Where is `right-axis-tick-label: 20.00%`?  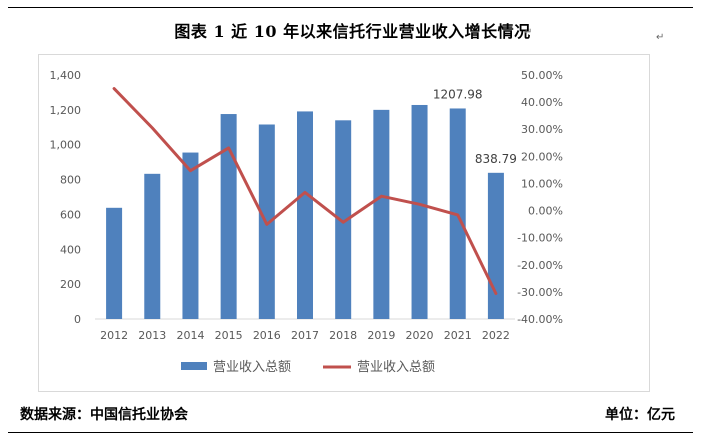
right-axis-tick-label: 20.00% is located at coordinates (542, 156).